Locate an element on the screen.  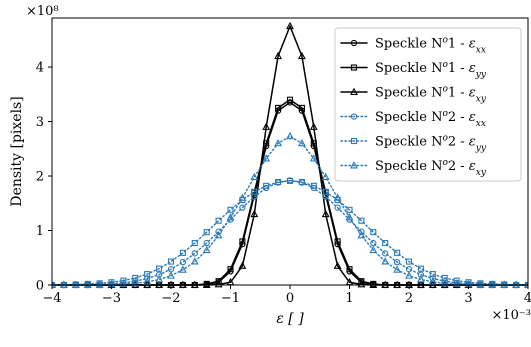
legend-label: Speckle No2 - εxx is located at coordinates (430, 119).